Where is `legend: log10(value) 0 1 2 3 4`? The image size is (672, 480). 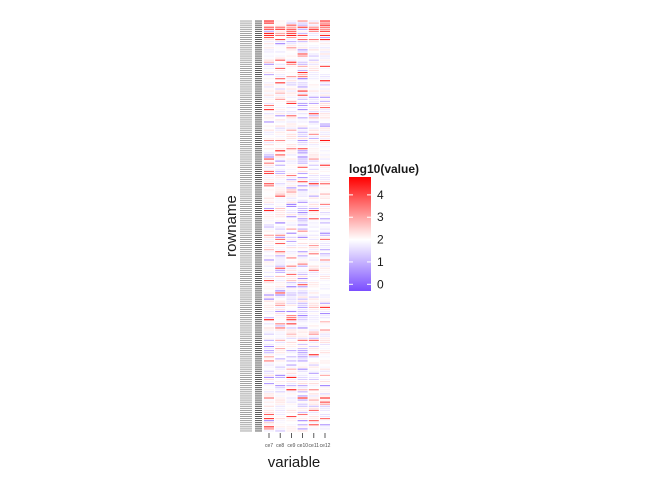 legend: log10(value) 0 1 2 3 4 is located at coordinates (384, 226).